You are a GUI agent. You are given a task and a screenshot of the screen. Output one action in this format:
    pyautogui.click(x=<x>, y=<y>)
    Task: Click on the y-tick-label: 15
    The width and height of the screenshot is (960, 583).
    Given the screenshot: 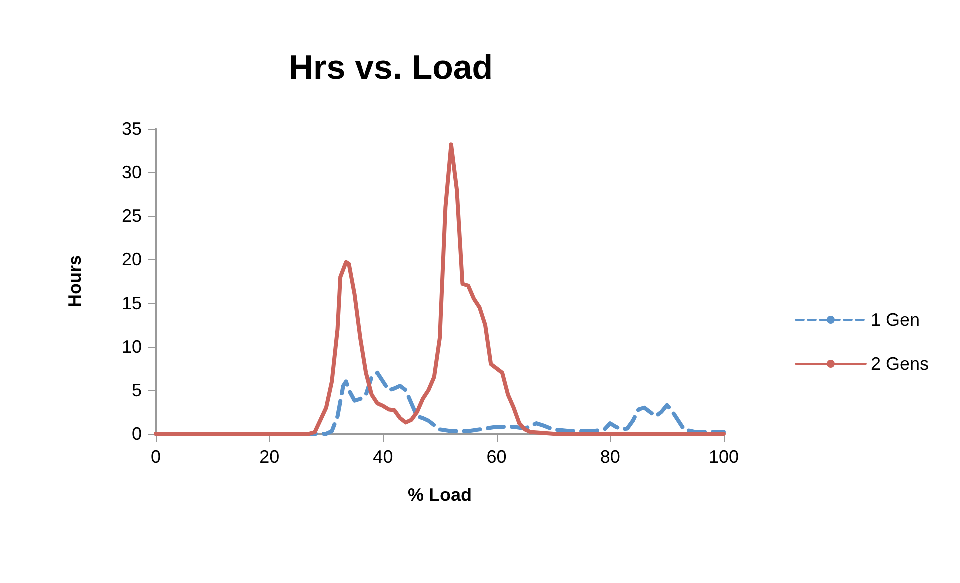 What is the action you would take?
    pyautogui.click(x=132, y=303)
    